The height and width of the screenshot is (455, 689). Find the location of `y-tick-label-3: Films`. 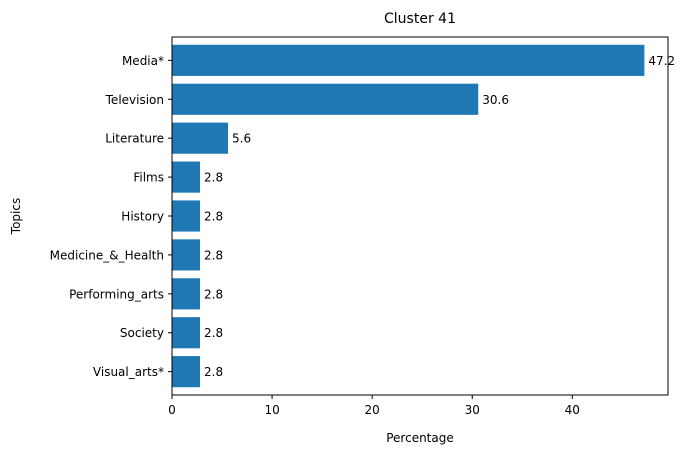

y-tick-label-3: Films is located at coordinates (148, 178).